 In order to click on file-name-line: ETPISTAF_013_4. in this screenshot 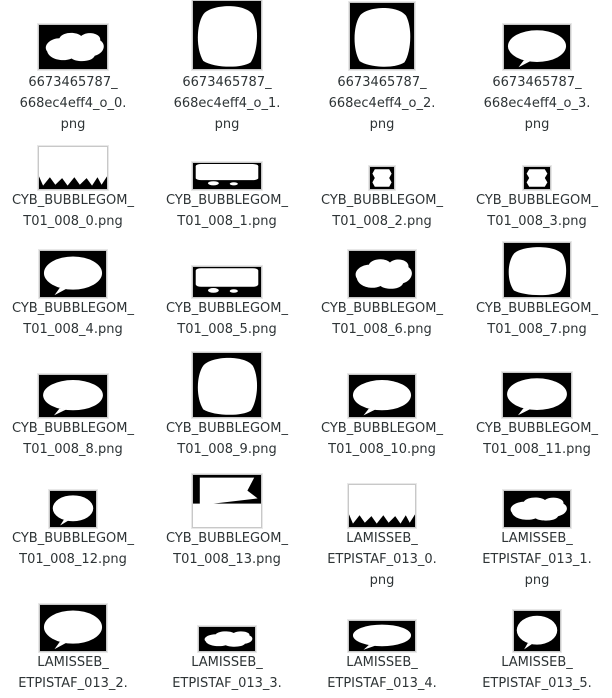, I will do `click(382, 683)`.